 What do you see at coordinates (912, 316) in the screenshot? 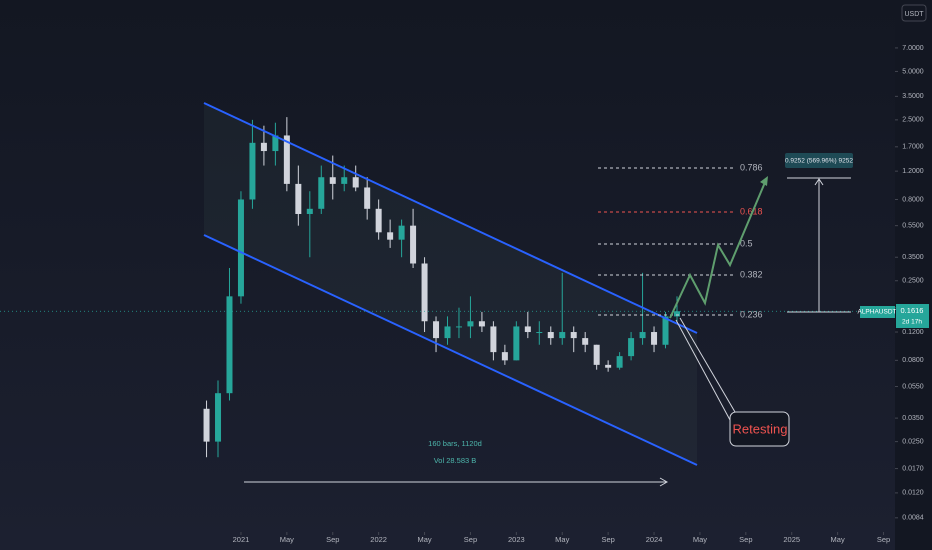
I see `price-tag` at bounding box center [912, 316].